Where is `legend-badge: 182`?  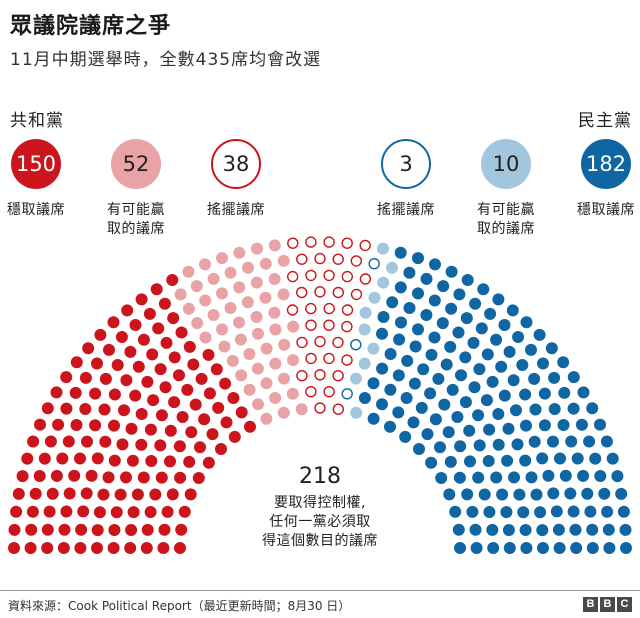 legend-badge: 182 is located at coordinates (606, 164).